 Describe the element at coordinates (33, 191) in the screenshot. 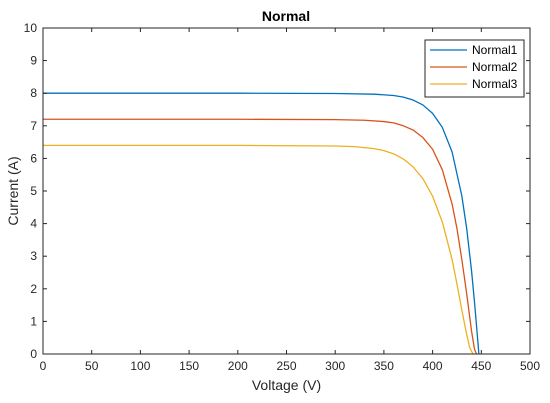

I see `y-tick-label: 5` at that location.